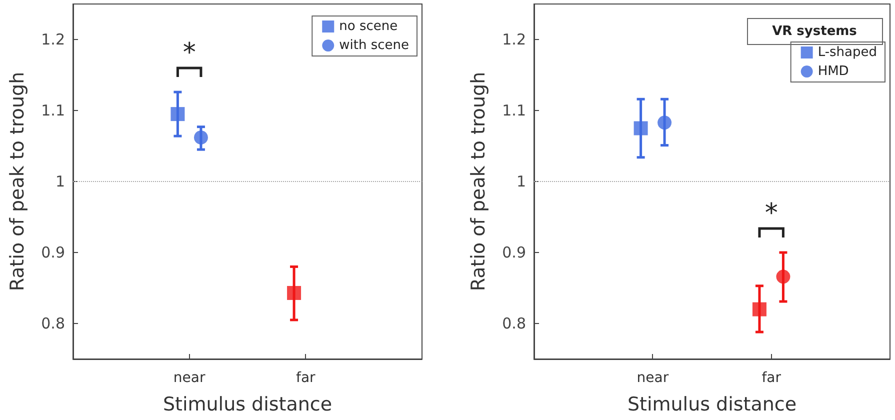 The image size is (895, 420). Describe the element at coordinates (833, 71) in the screenshot. I see `legend-label: HMD` at that location.